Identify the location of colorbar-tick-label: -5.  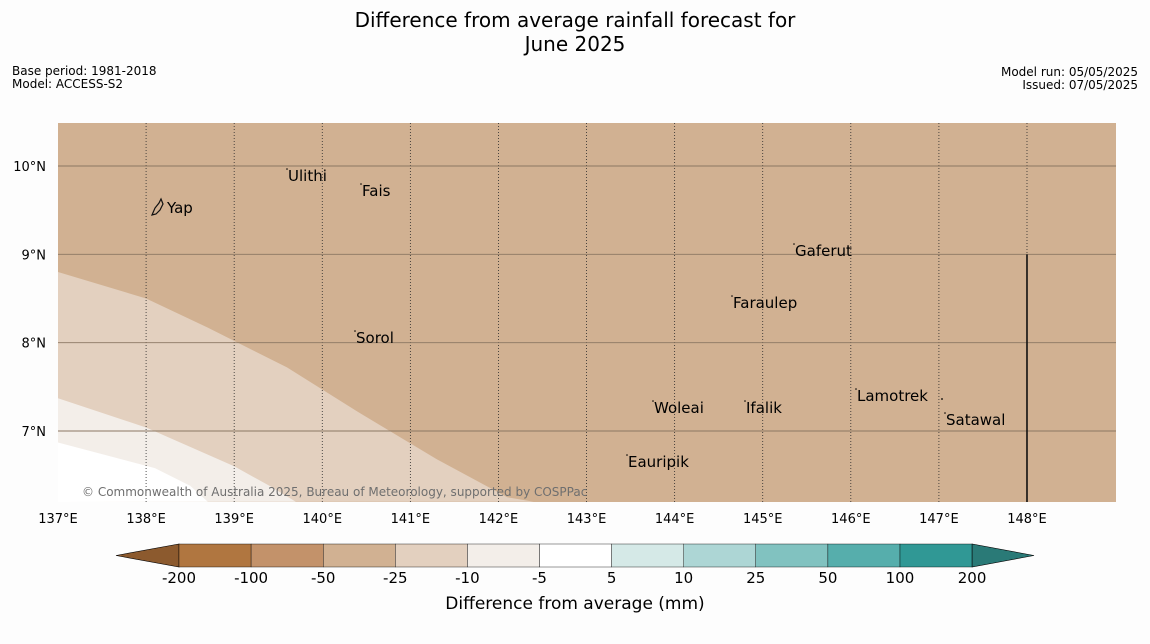
(539, 578).